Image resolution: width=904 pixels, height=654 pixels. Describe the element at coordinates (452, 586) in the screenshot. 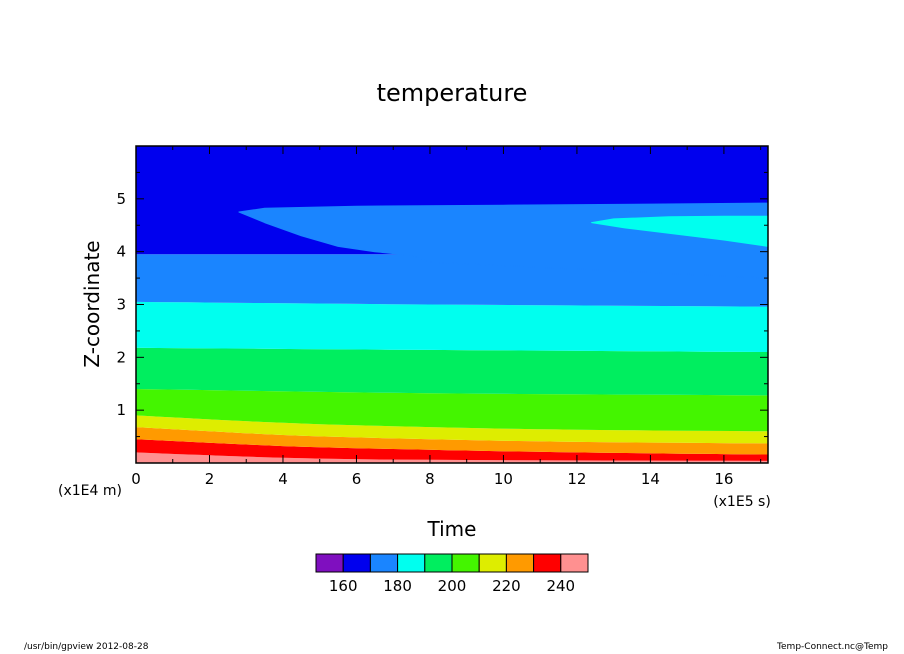

I see `colorbar-label: 200` at that location.